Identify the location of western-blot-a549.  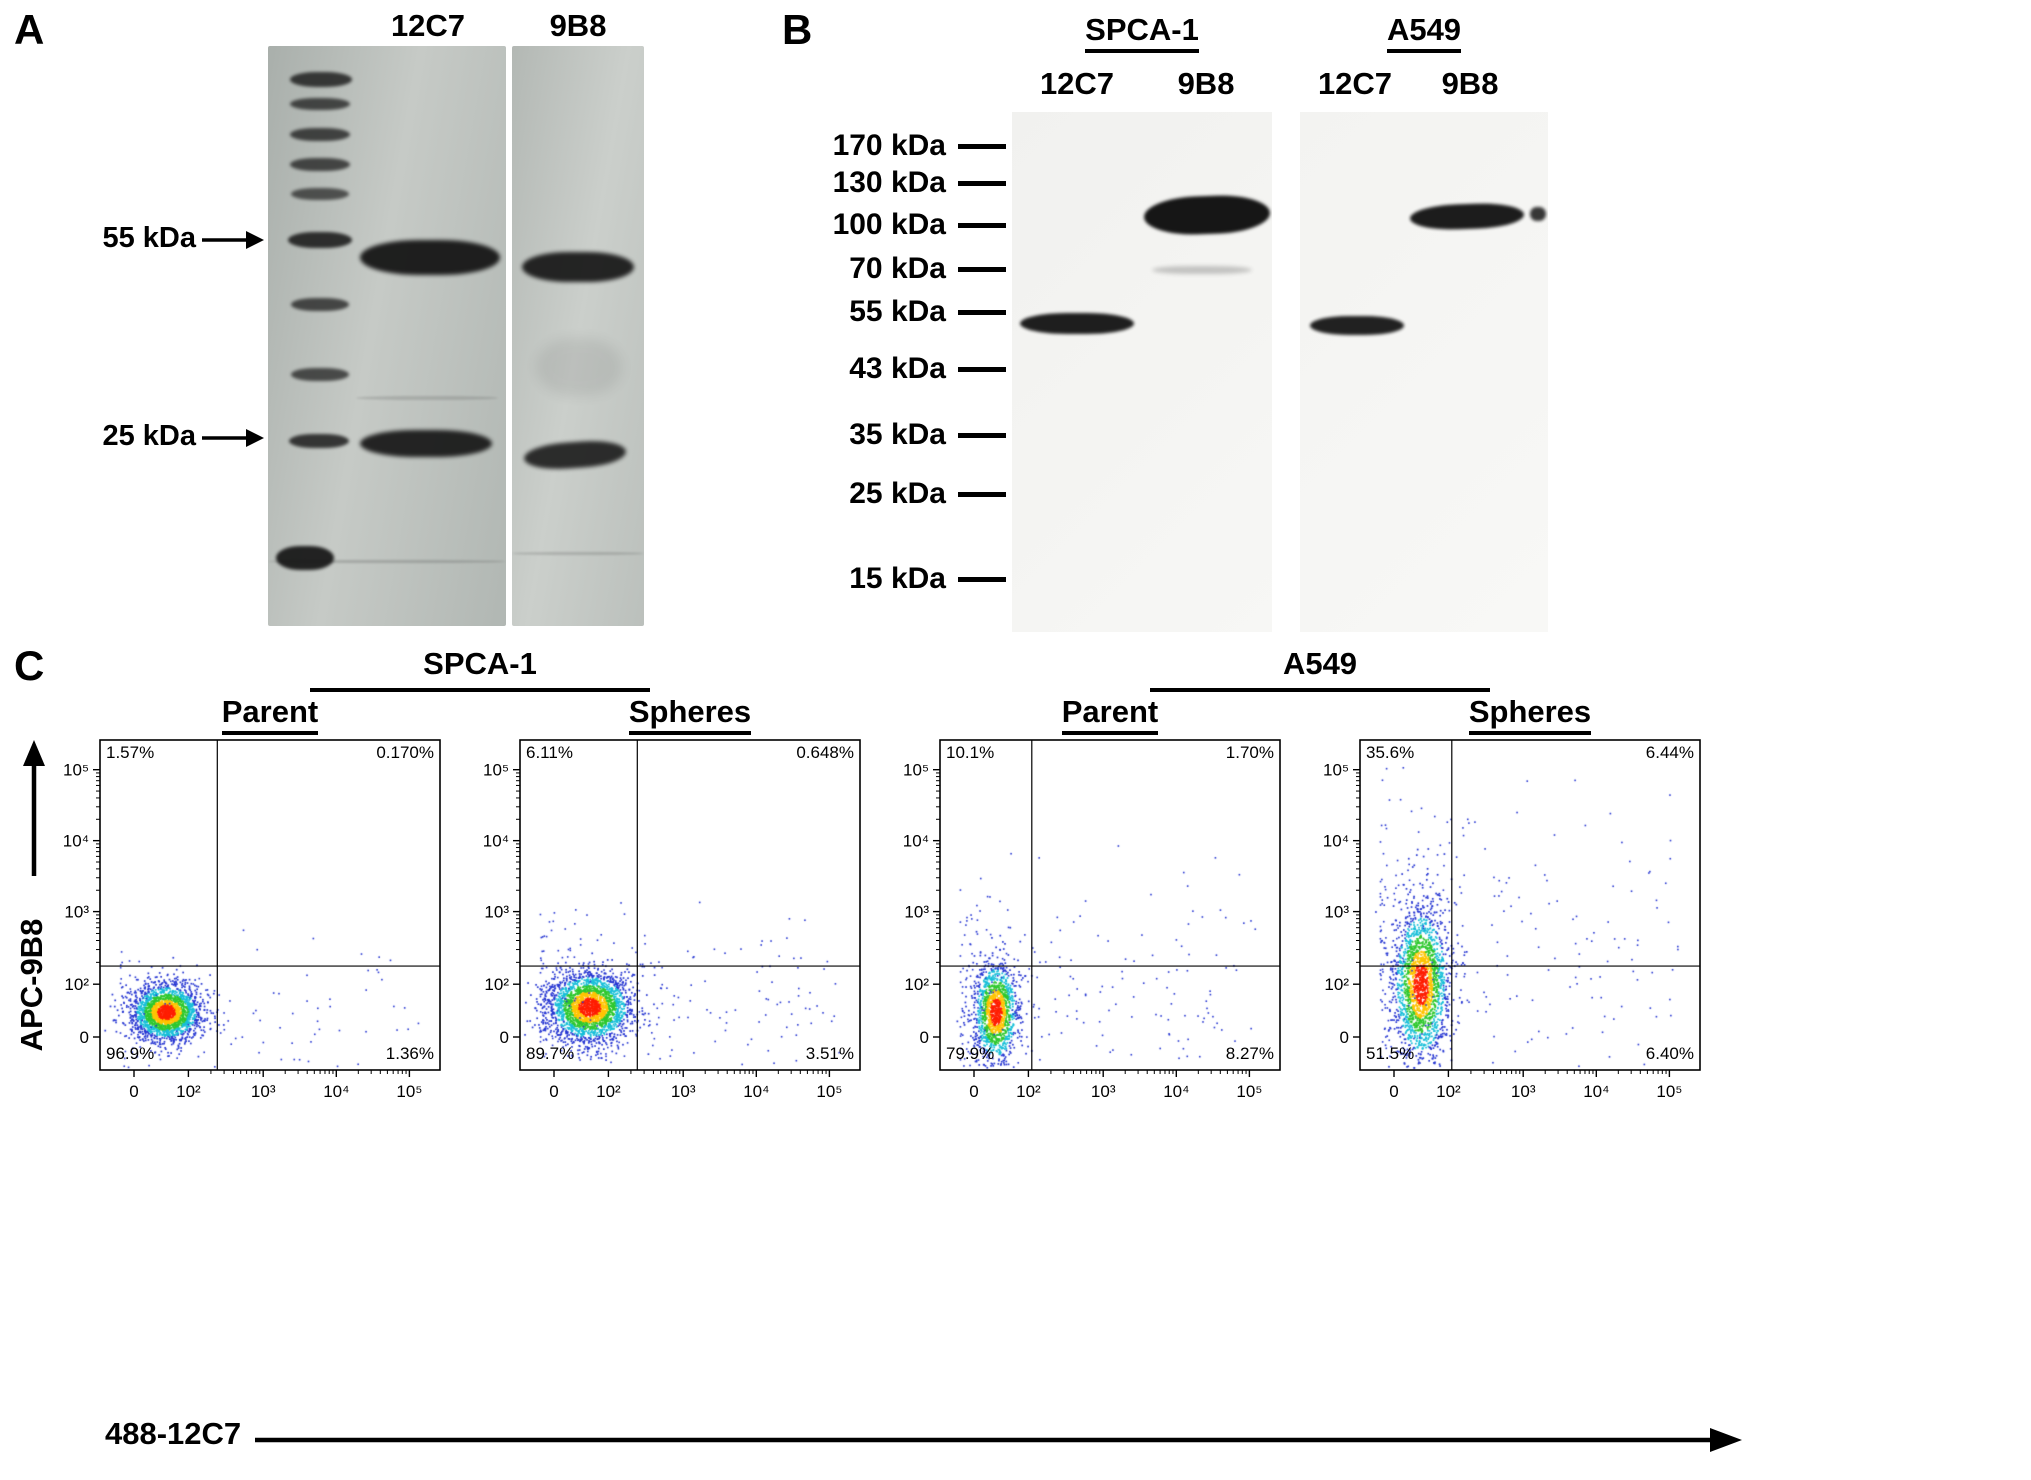
(1424, 372).